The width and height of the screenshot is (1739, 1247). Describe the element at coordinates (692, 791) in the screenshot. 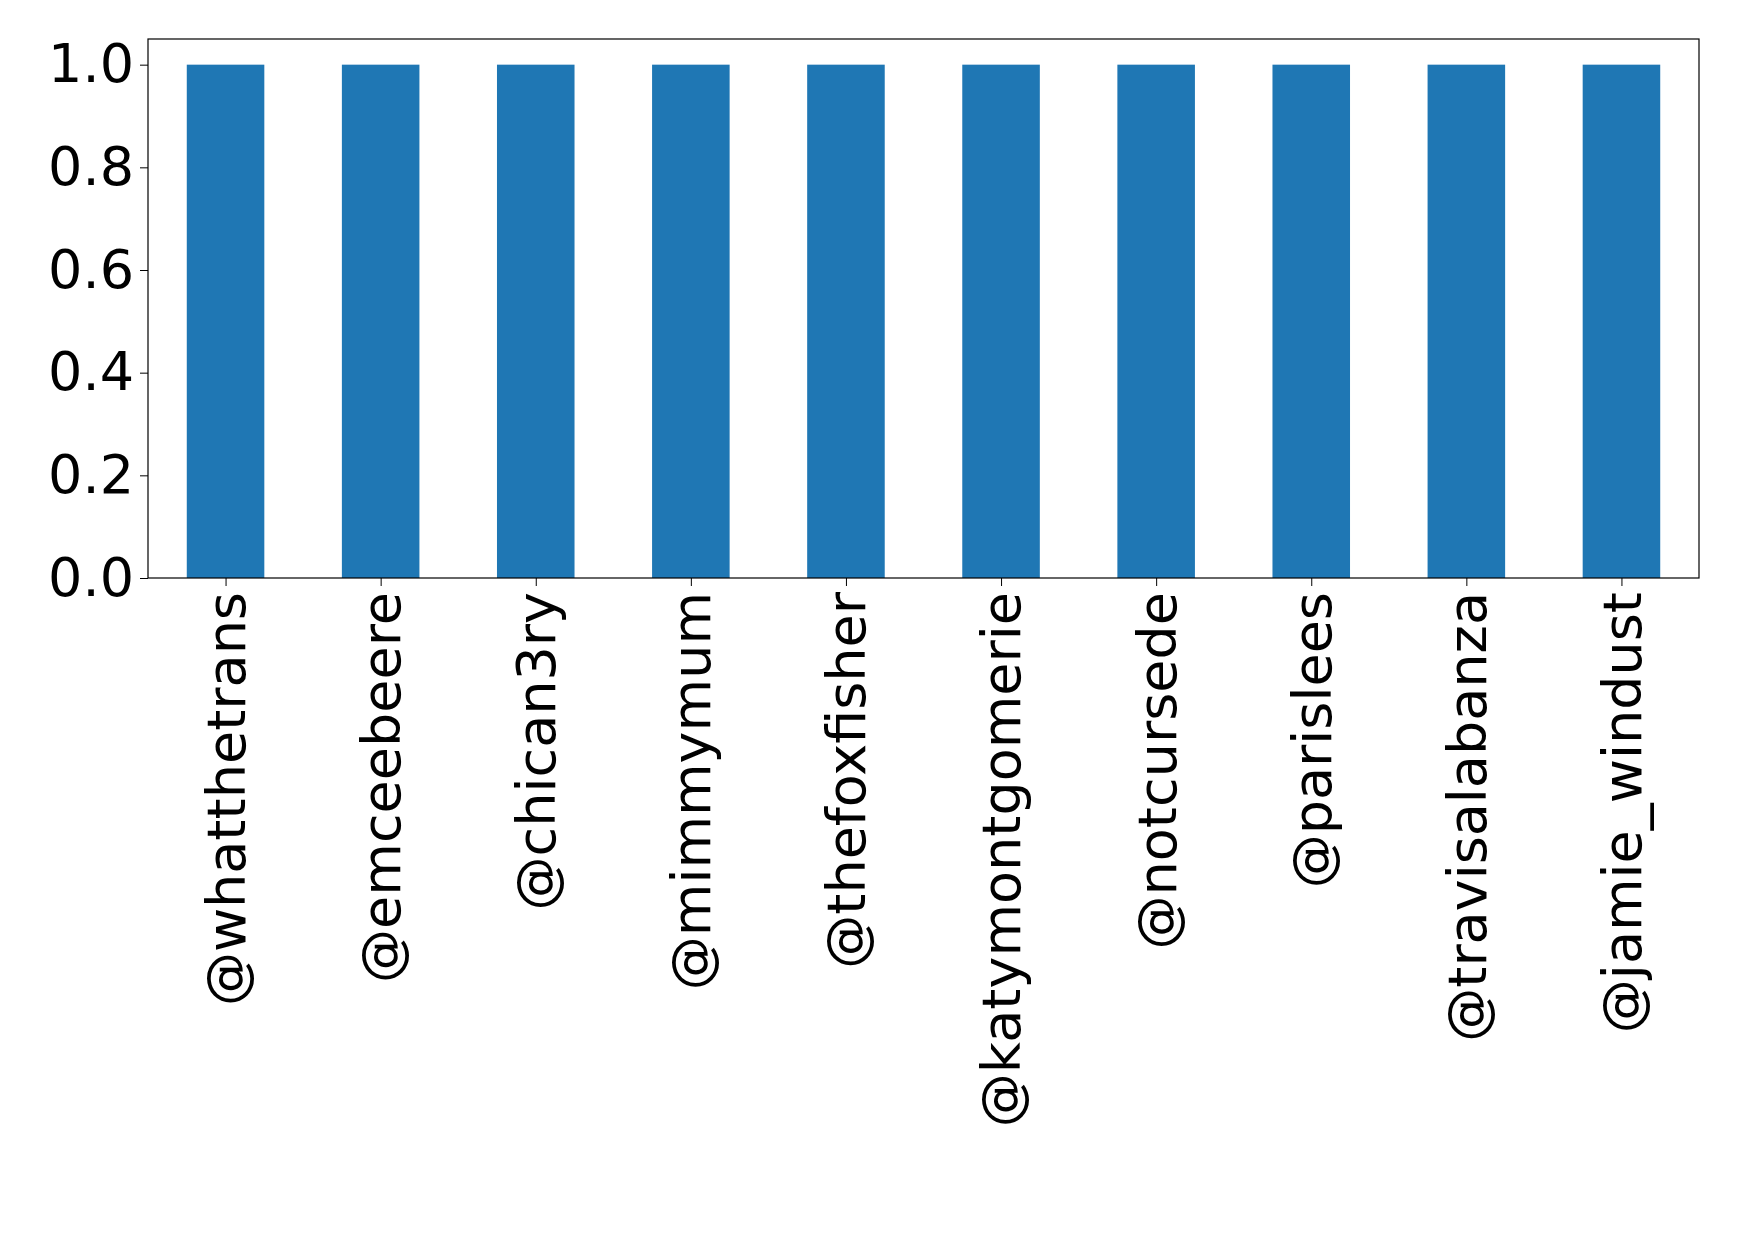

I see `x-tick-label: @mimmymum` at that location.